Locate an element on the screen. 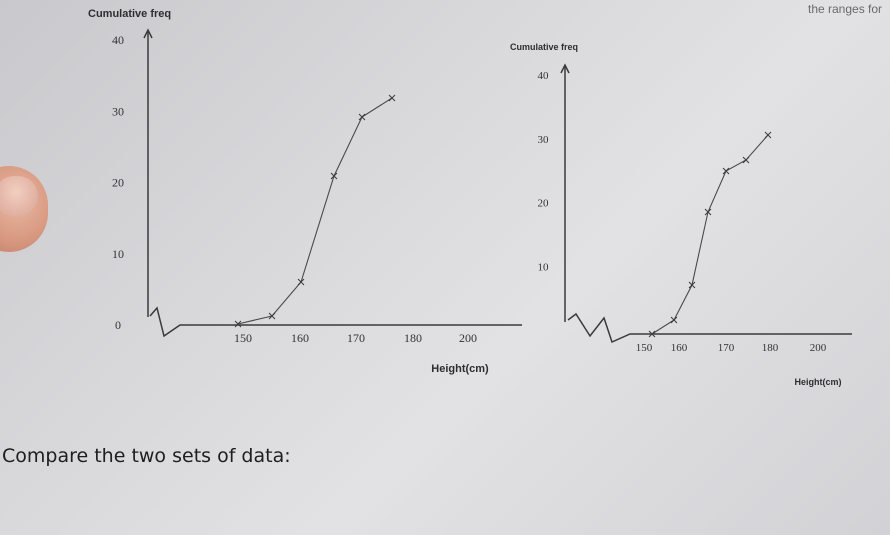  fingernail-photo-artifact is located at coordinates (19, 196).